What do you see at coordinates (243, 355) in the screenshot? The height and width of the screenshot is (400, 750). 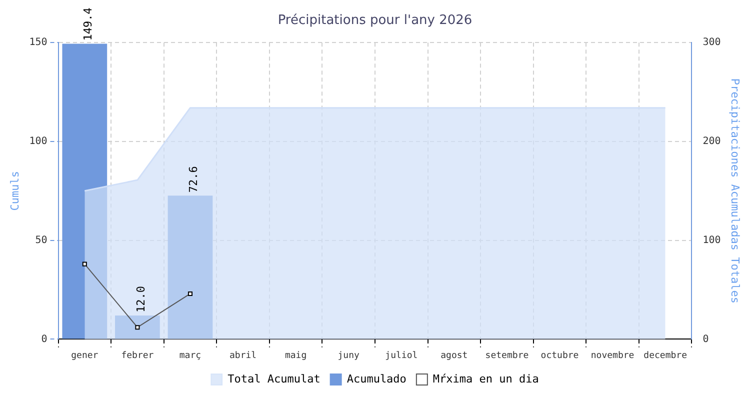 I see `x-tick-label: abril` at bounding box center [243, 355].